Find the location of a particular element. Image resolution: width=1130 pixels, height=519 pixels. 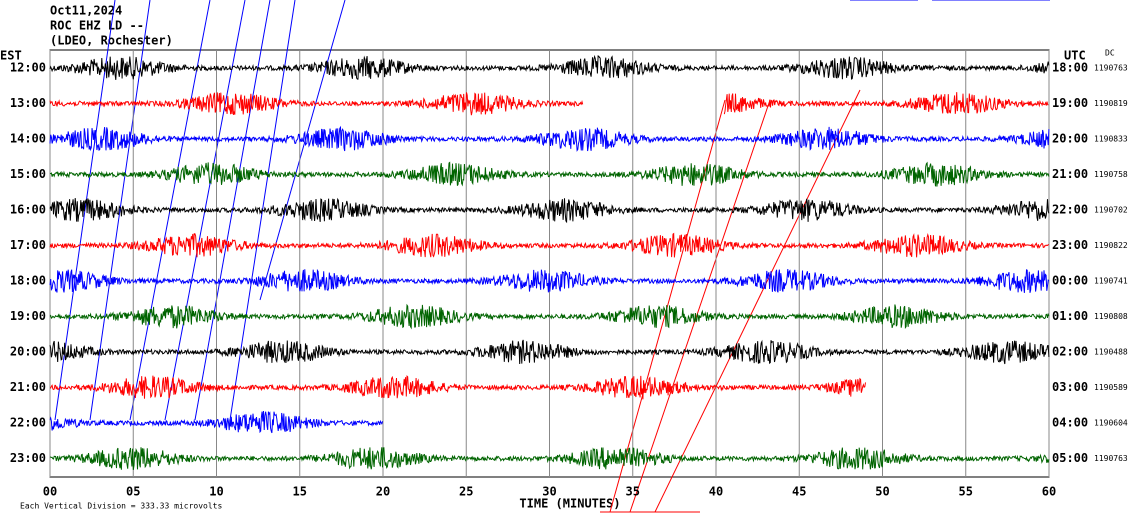

x-tick-label: 10 is located at coordinates (216, 492).